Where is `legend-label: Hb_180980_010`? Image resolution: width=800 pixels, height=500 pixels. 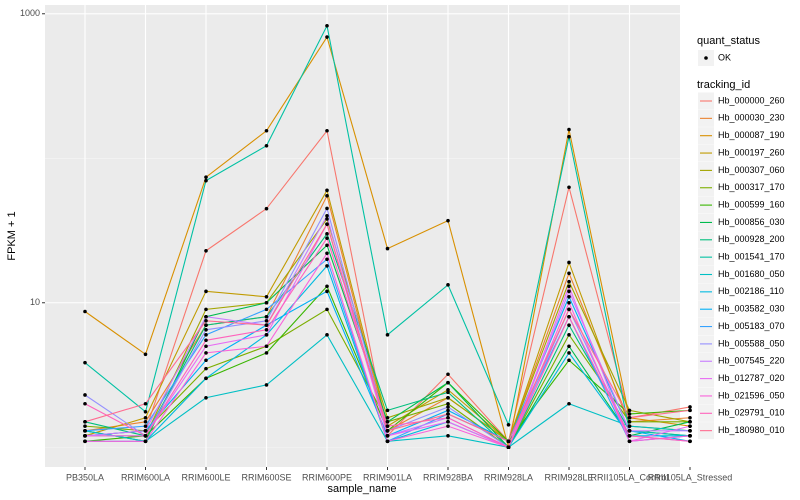
legend-label: Hb_180980_010 is located at coordinates (751, 430).